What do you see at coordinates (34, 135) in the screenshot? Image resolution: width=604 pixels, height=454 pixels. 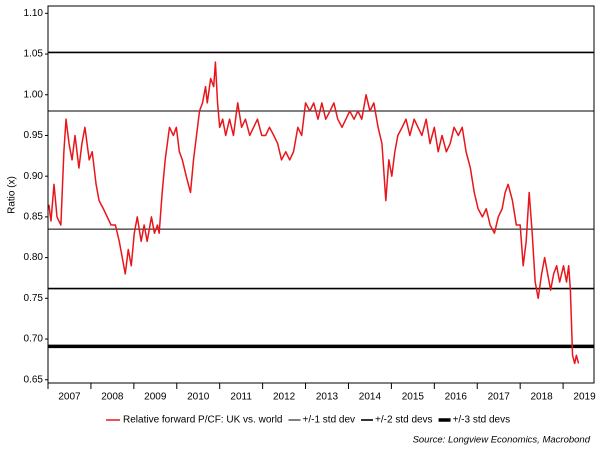 I see `y-tick-label: 0.95` at bounding box center [34, 135].